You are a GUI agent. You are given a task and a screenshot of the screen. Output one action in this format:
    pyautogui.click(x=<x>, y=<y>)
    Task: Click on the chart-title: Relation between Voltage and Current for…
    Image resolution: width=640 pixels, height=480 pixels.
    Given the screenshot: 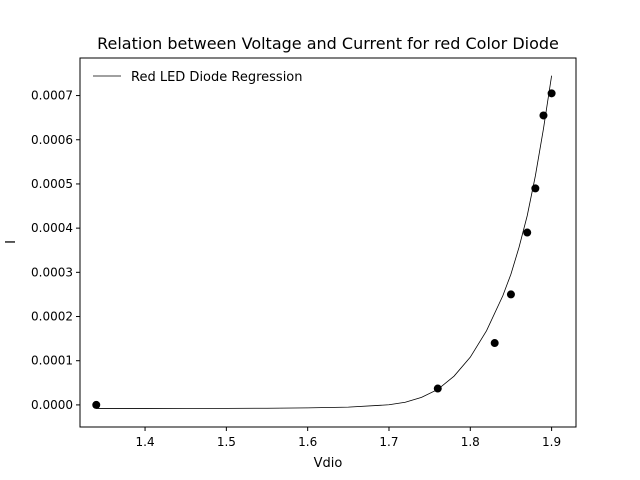 What is the action you would take?
    pyautogui.click(x=328, y=43)
    